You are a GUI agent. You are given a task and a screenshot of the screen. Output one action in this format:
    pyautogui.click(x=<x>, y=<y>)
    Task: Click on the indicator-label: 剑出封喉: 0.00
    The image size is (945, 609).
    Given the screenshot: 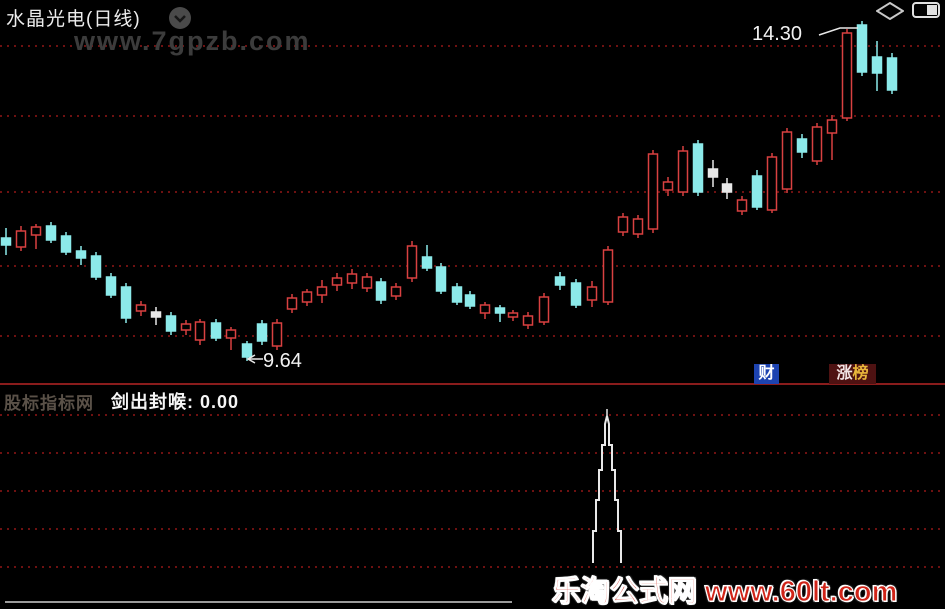 What is the action you would take?
    pyautogui.click(x=175, y=402)
    